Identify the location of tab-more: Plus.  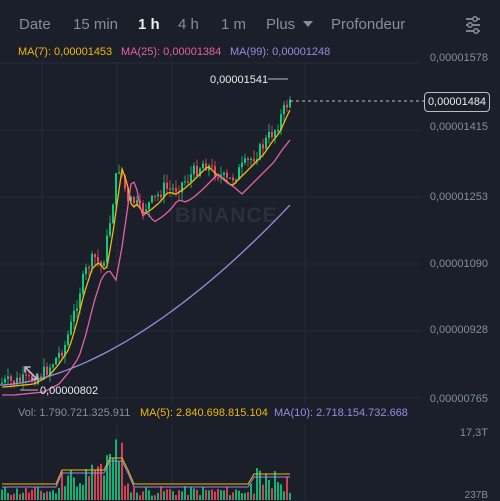
(290, 25).